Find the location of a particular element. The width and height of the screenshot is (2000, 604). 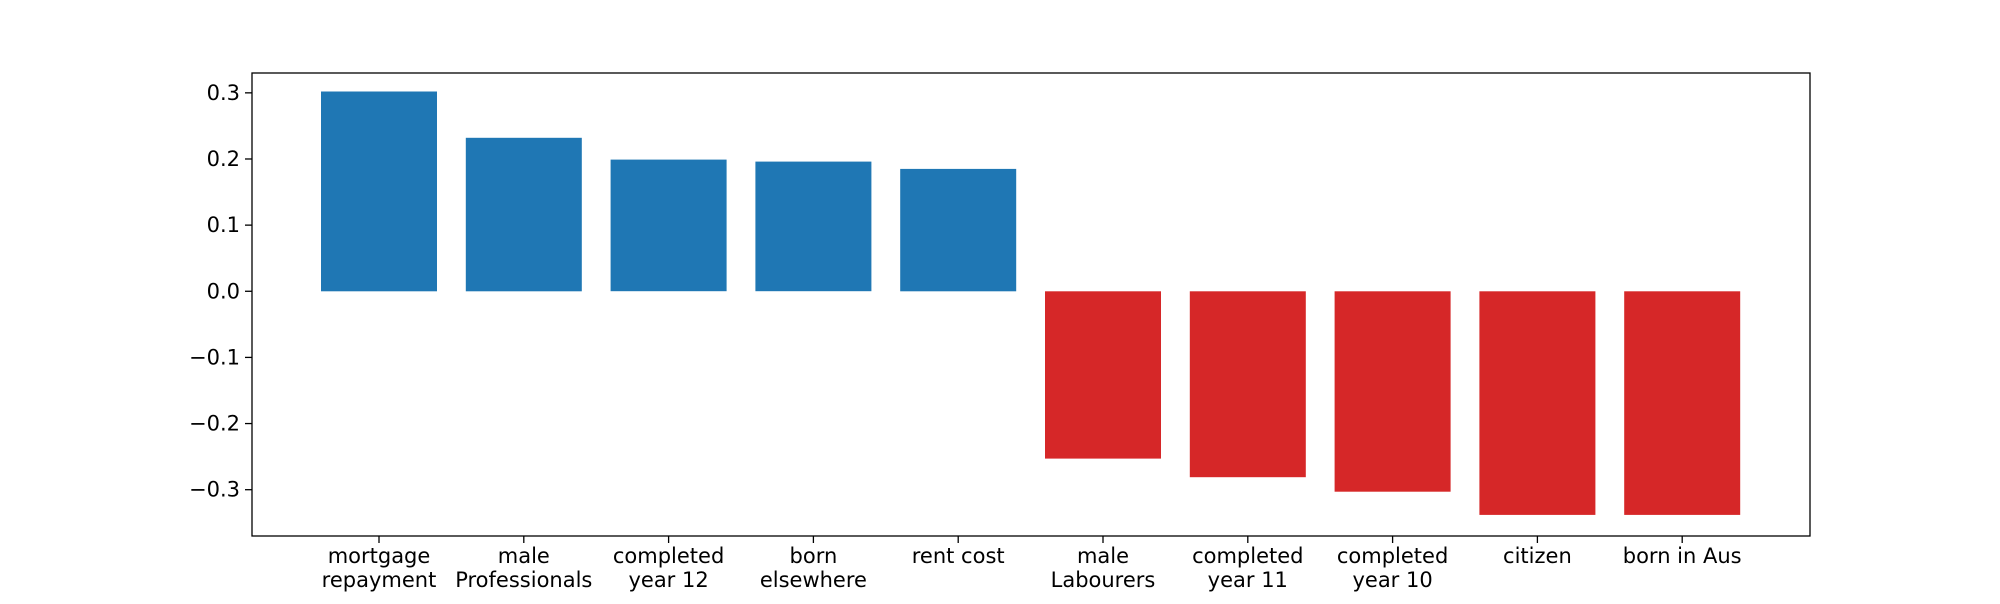

x-tick-label-8: citizen is located at coordinates (1537, 556).